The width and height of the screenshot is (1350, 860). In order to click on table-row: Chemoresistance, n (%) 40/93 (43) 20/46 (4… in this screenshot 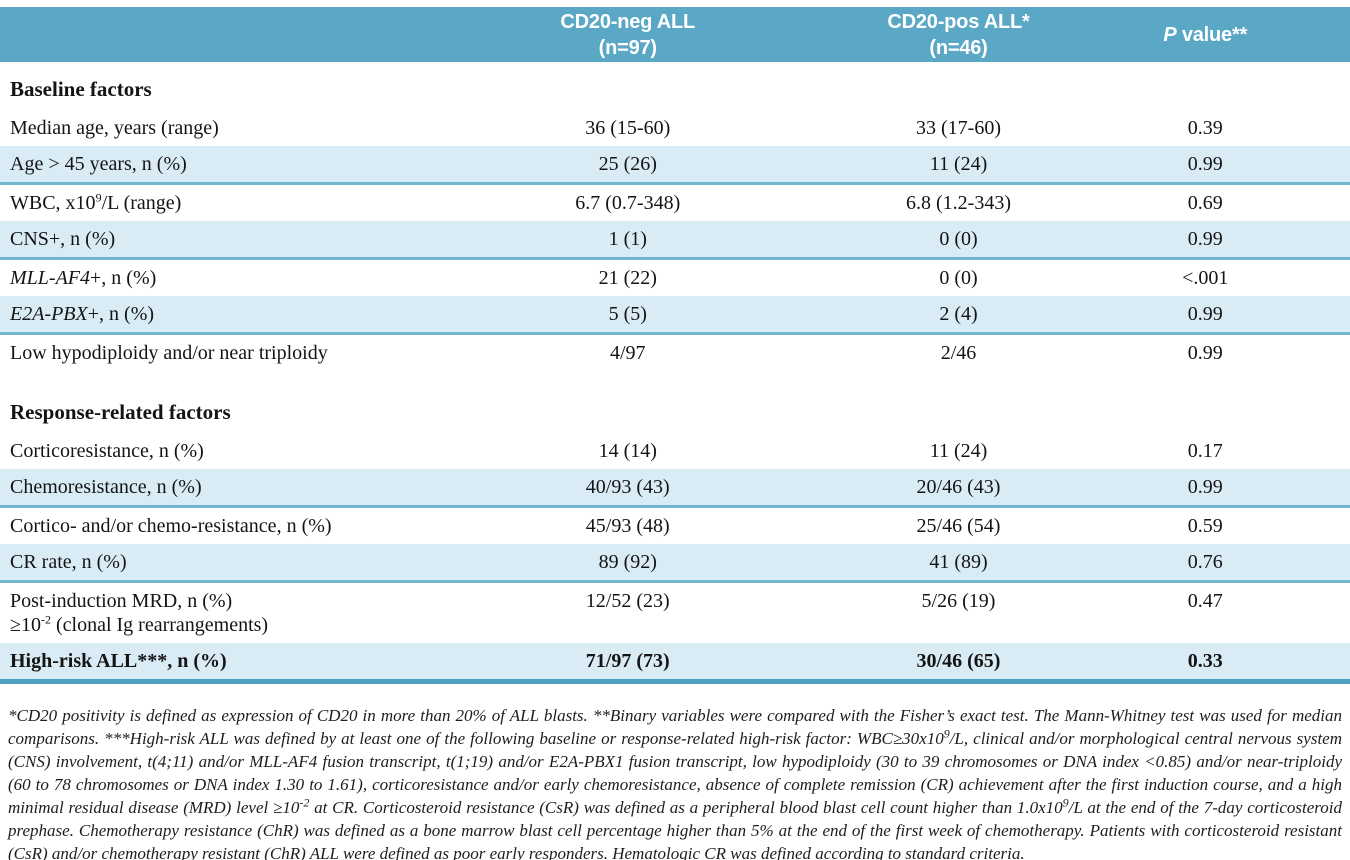, I will do `click(675, 488)`.